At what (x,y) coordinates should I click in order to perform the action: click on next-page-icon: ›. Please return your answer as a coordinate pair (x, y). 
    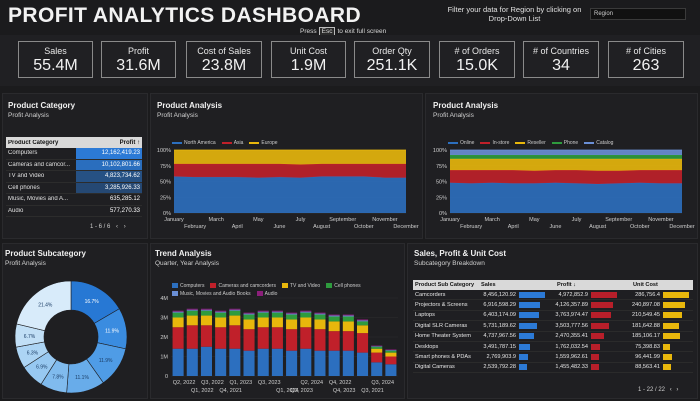
    Looking at the image, I should click on (124, 227).